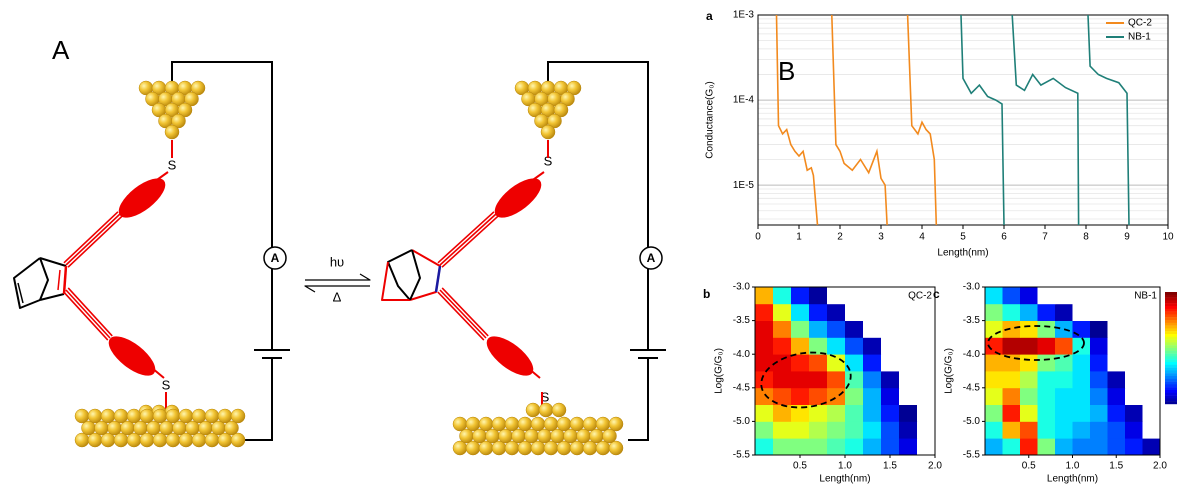 The image size is (1178, 486). Describe the element at coordinates (1116, 466) in the screenshot. I see `x-tick-label: 1.5` at that location.